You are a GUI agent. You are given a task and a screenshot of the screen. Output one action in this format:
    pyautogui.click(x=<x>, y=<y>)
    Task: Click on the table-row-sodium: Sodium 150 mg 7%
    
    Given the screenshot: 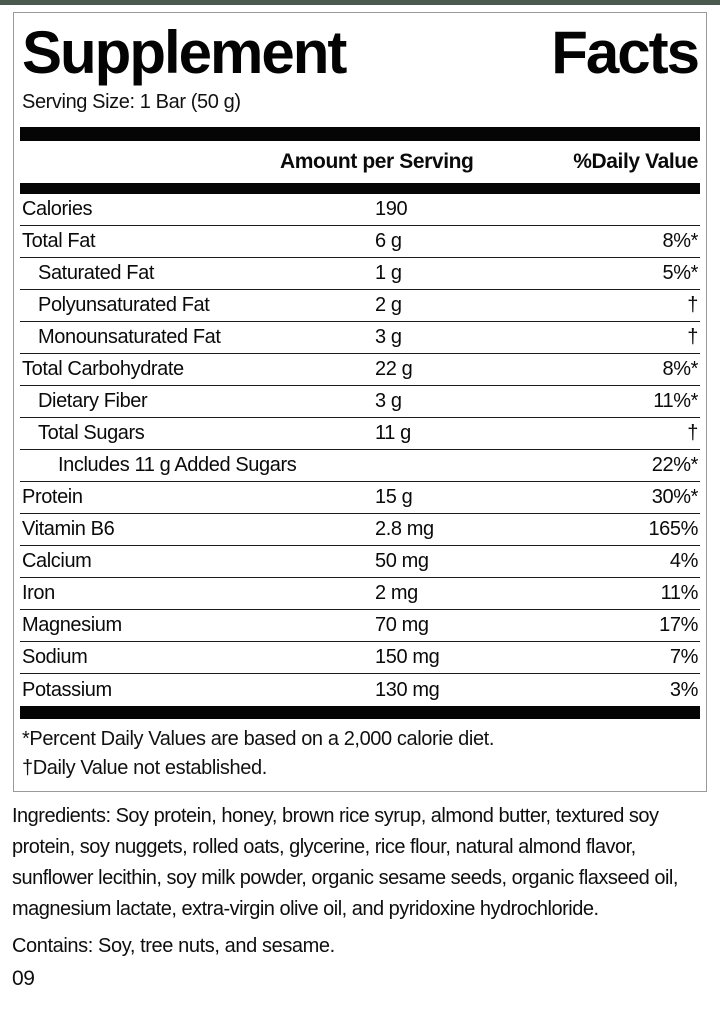 What is the action you would take?
    pyautogui.click(x=360, y=658)
    